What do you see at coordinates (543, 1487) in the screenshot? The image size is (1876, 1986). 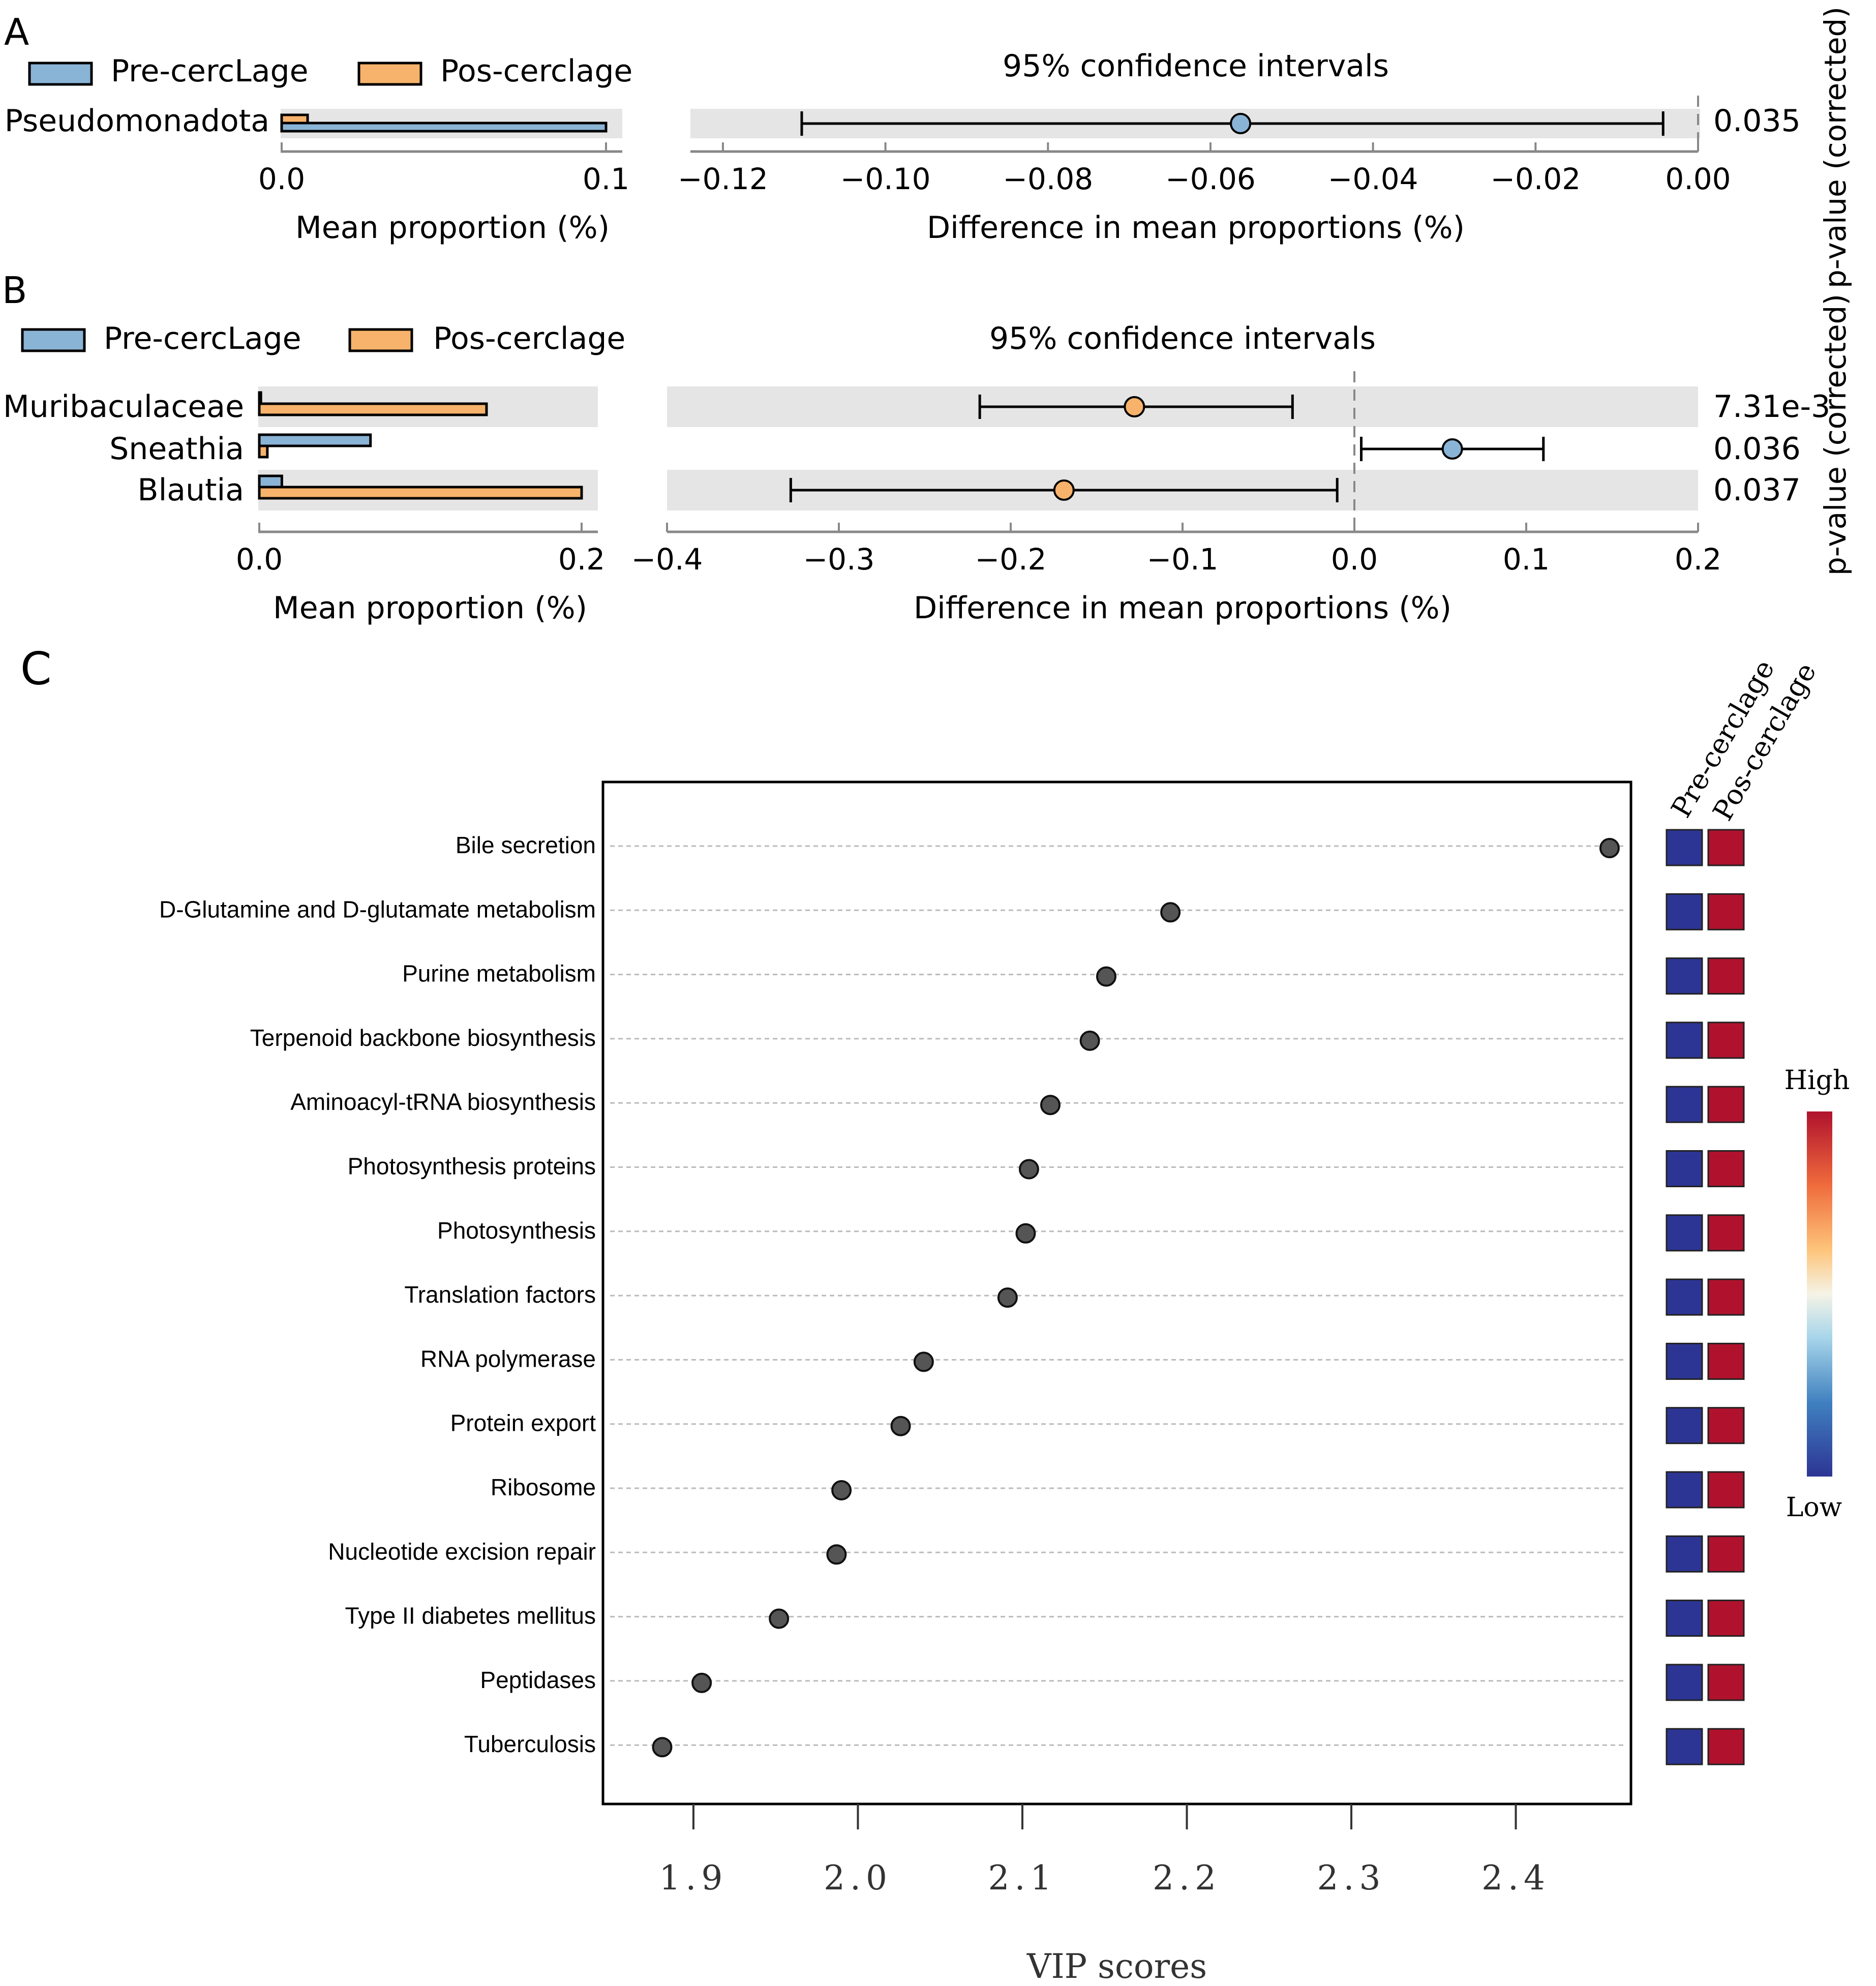 I see `pathway-label: Ribosome` at bounding box center [543, 1487].